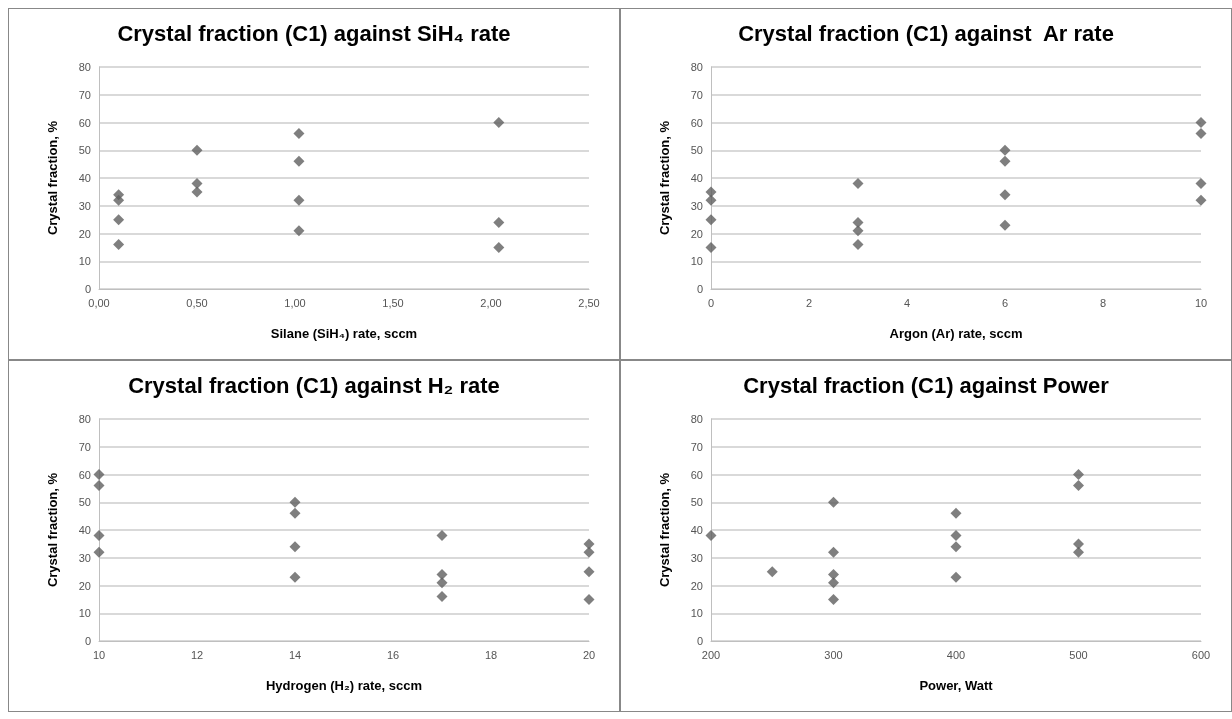  Describe the element at coordinates (809, 302) in the screenshot. I see `x-tick-label: 2` at that location.